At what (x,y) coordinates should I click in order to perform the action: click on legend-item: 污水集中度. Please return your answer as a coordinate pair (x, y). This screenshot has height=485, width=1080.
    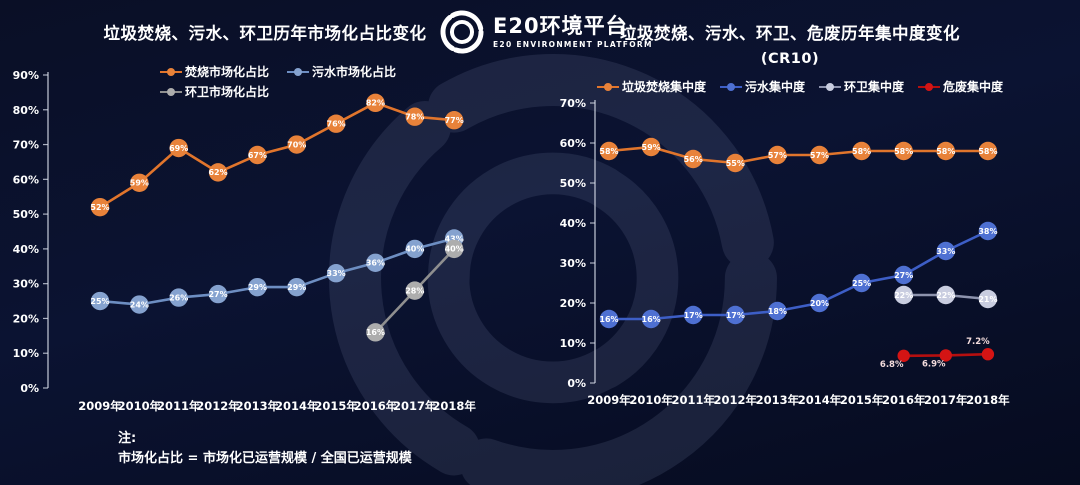
    Looking at the image, I should click on (762, 86).